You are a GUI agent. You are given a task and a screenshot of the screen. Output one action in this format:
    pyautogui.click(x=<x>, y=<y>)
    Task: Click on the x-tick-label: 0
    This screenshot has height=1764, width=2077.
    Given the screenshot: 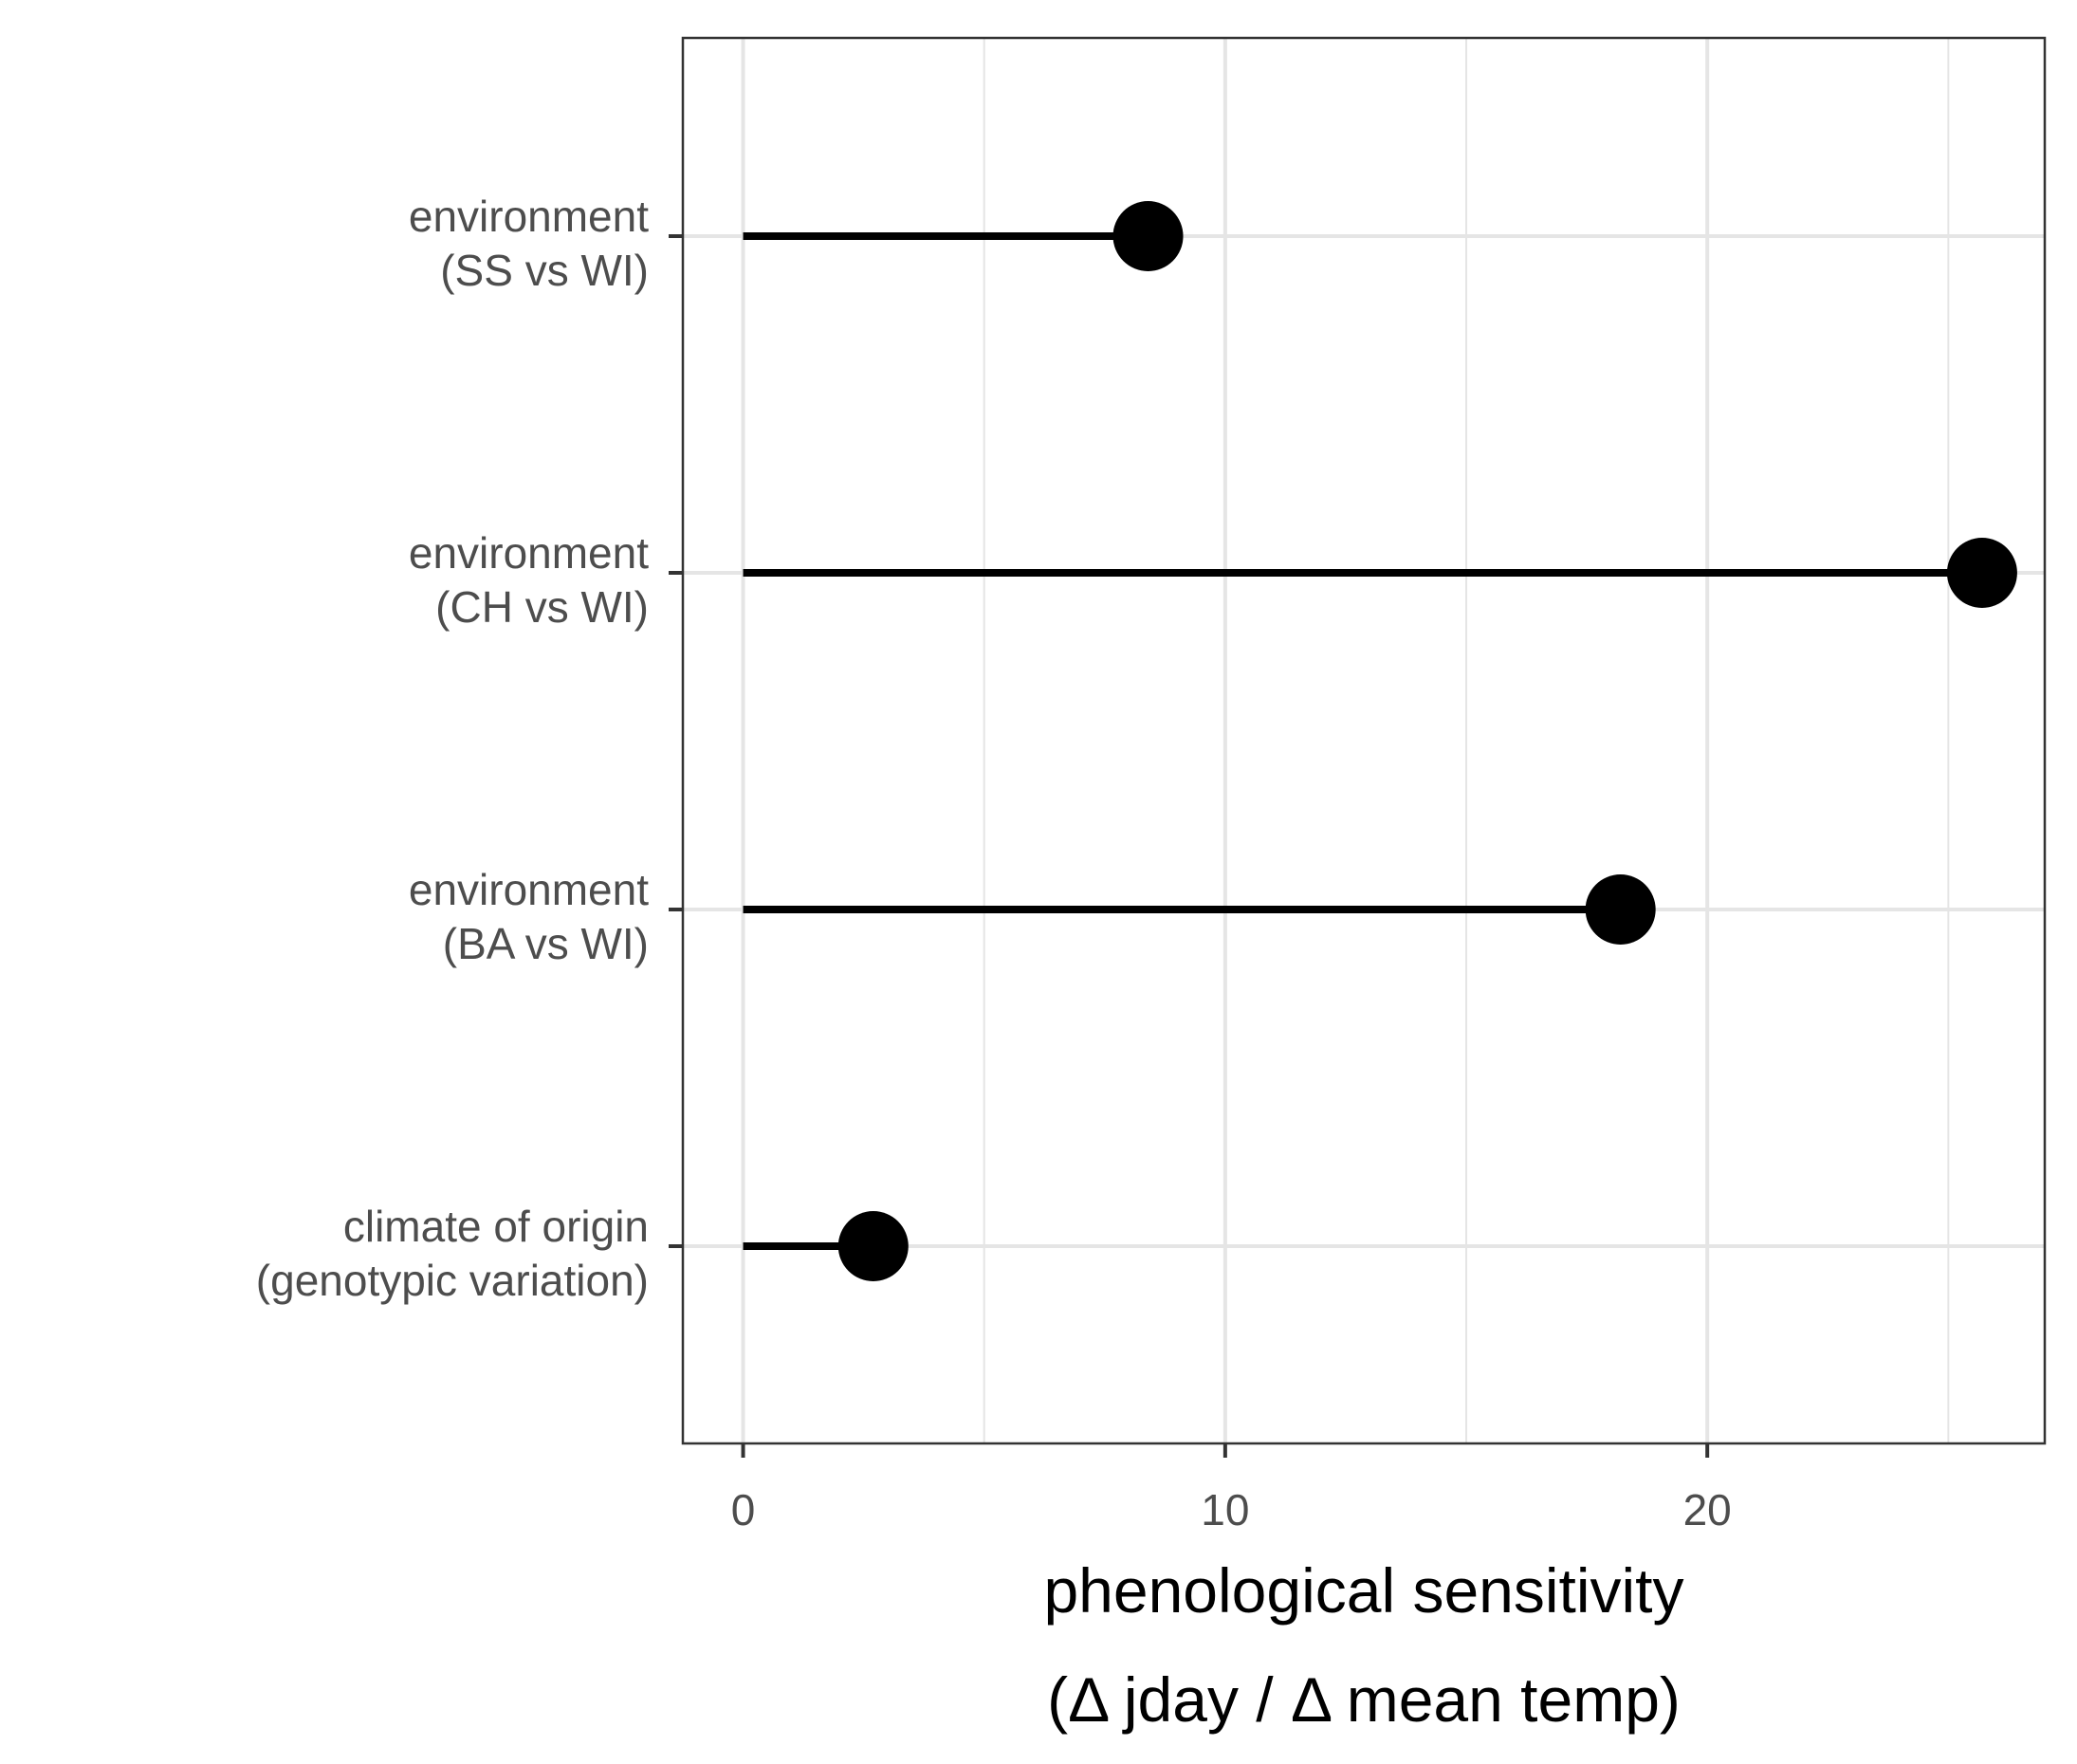 What is the action you would take?
    pyautogui.click(x=743, y=1510)
    